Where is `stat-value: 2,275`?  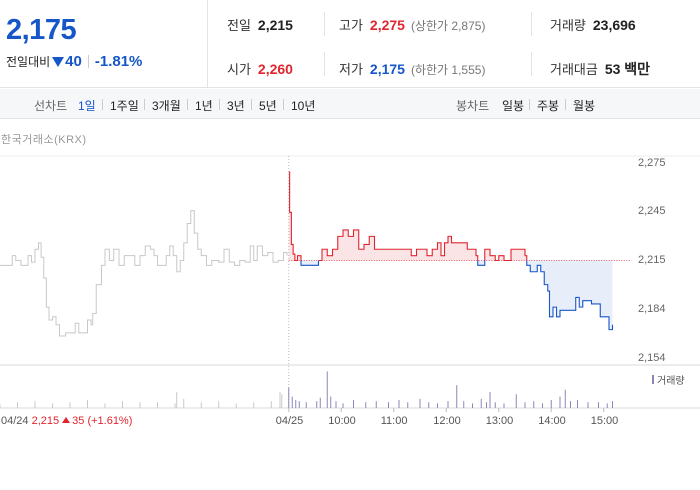 stat-value: 2,275 is located at coordinates (387, 25).